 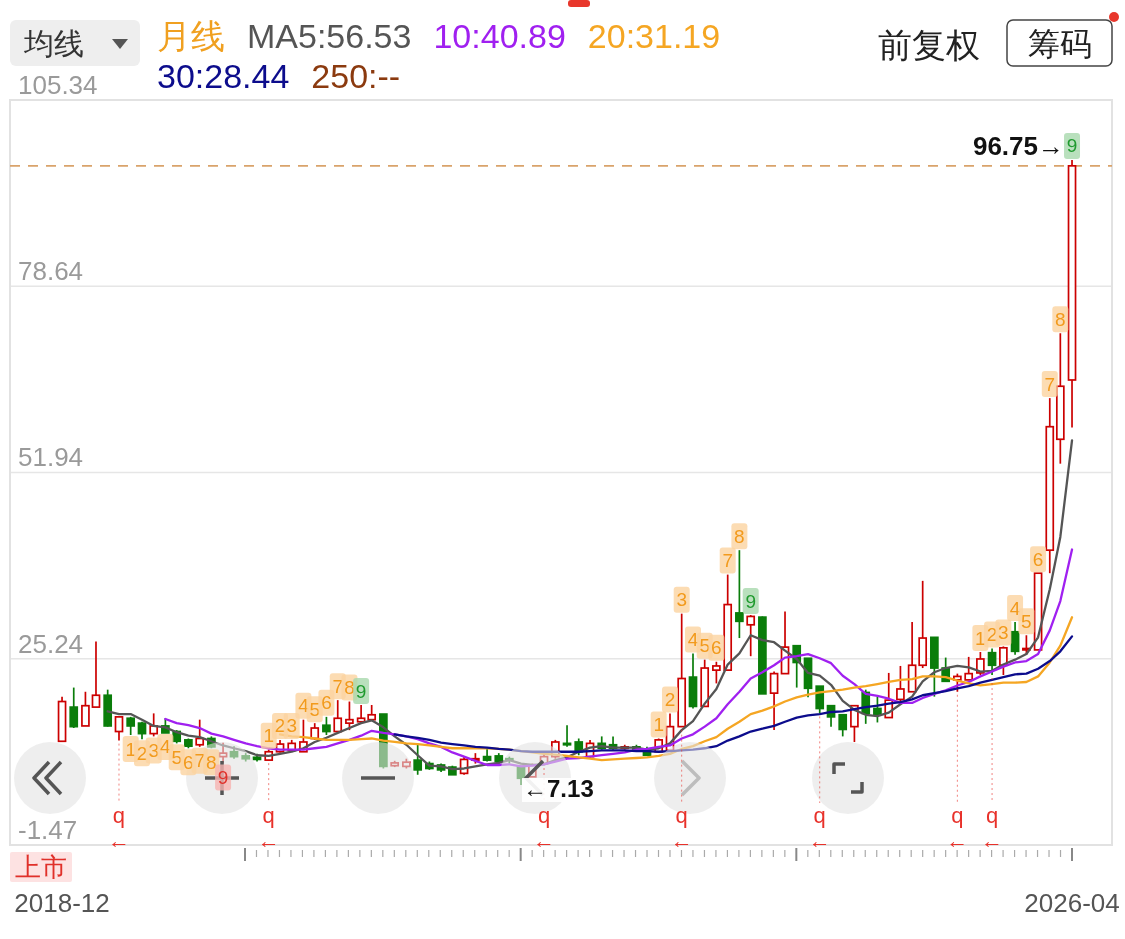 What do you see at coordinates (670, 699) in the screenshot?
I see `sequence-tag: 2` at bounding box center [670, 699].